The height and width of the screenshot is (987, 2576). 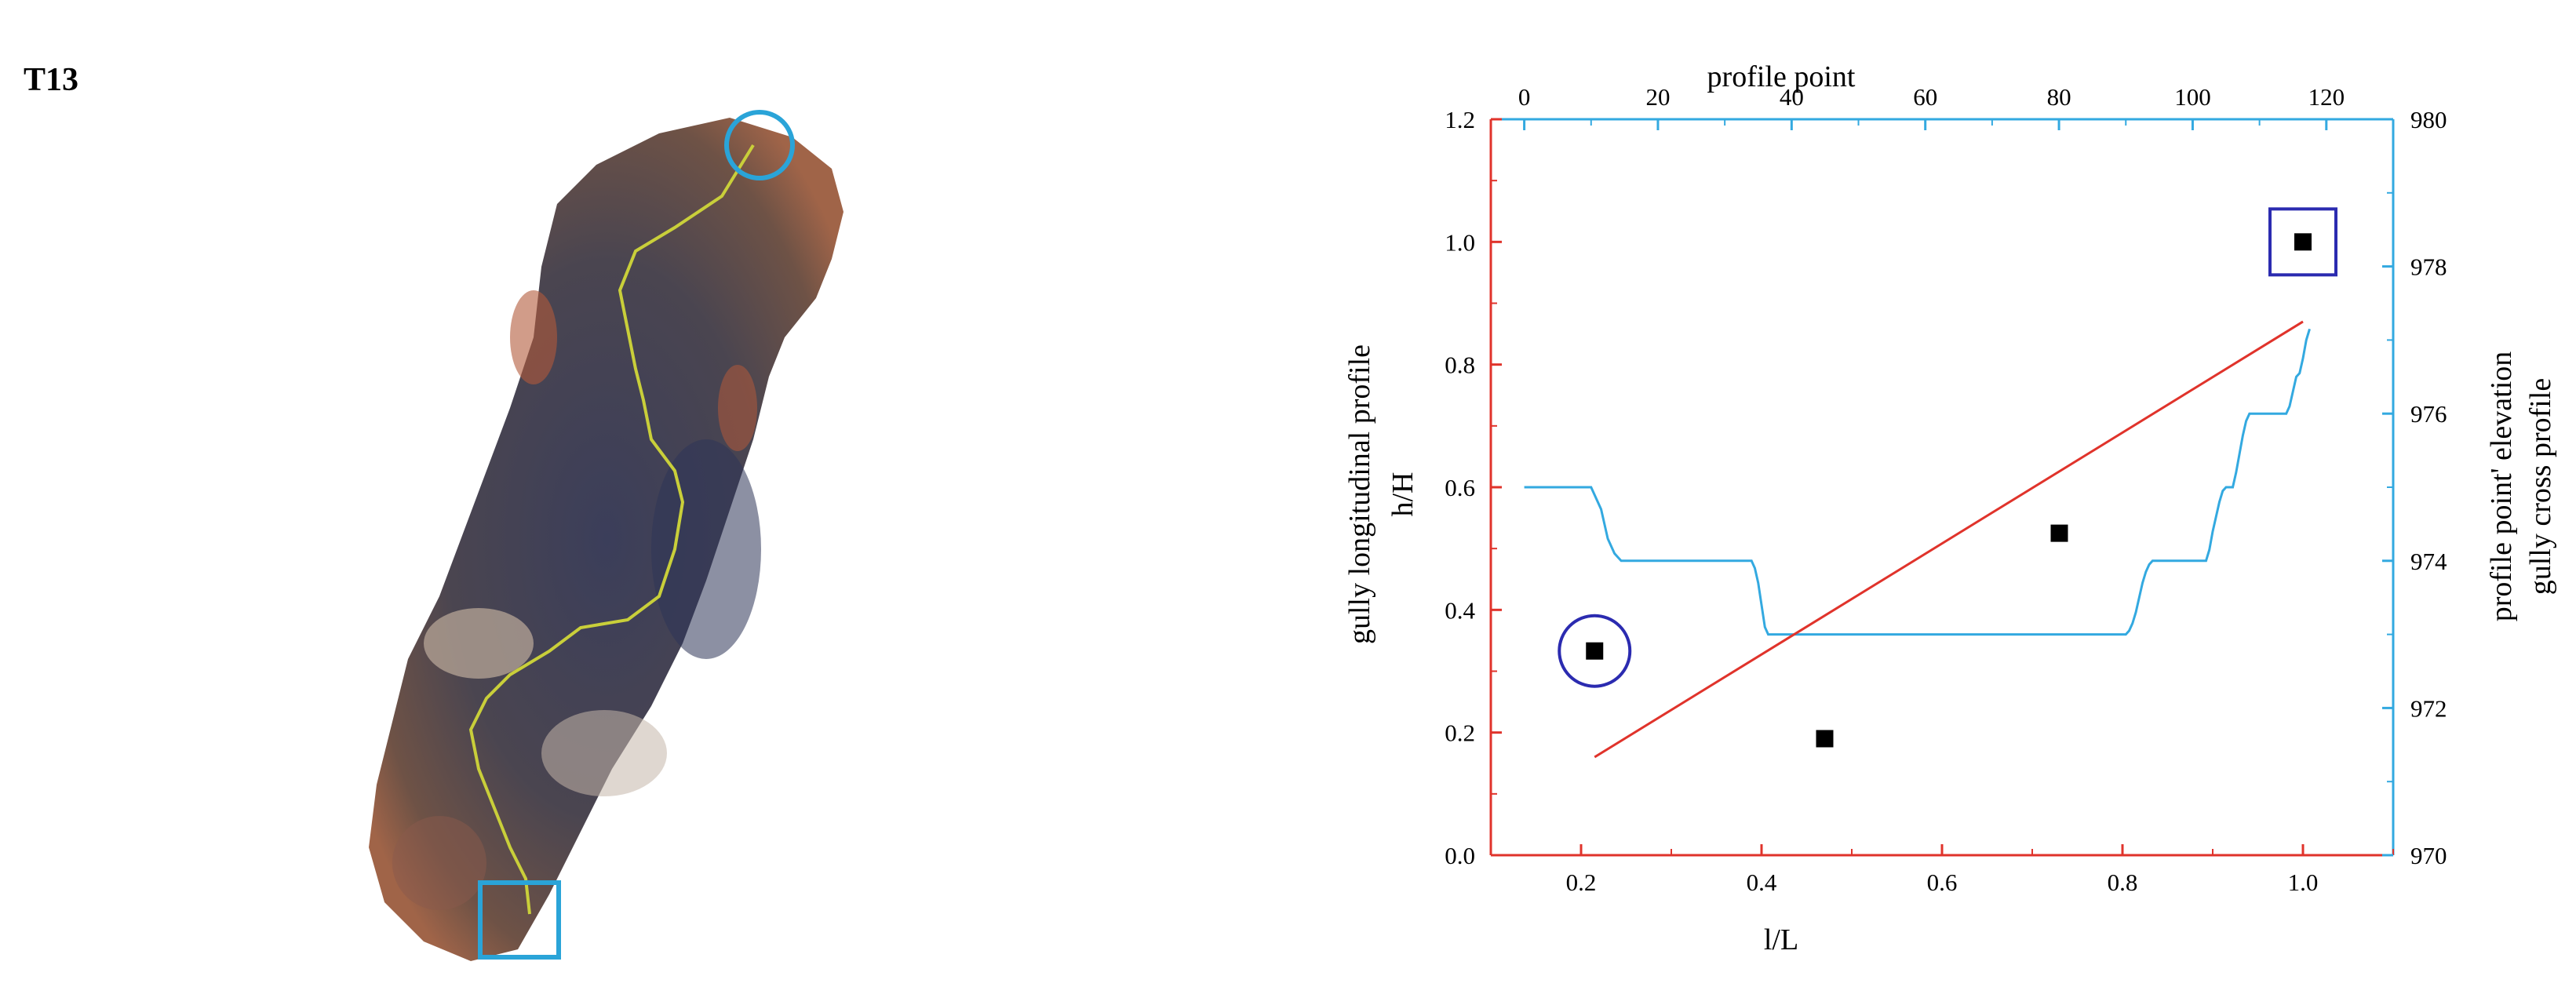 What do you see at coordinates (2428, 267) in the screenshot?
I see `y2-tick-label: 978` at bounding box center [2428, 267].